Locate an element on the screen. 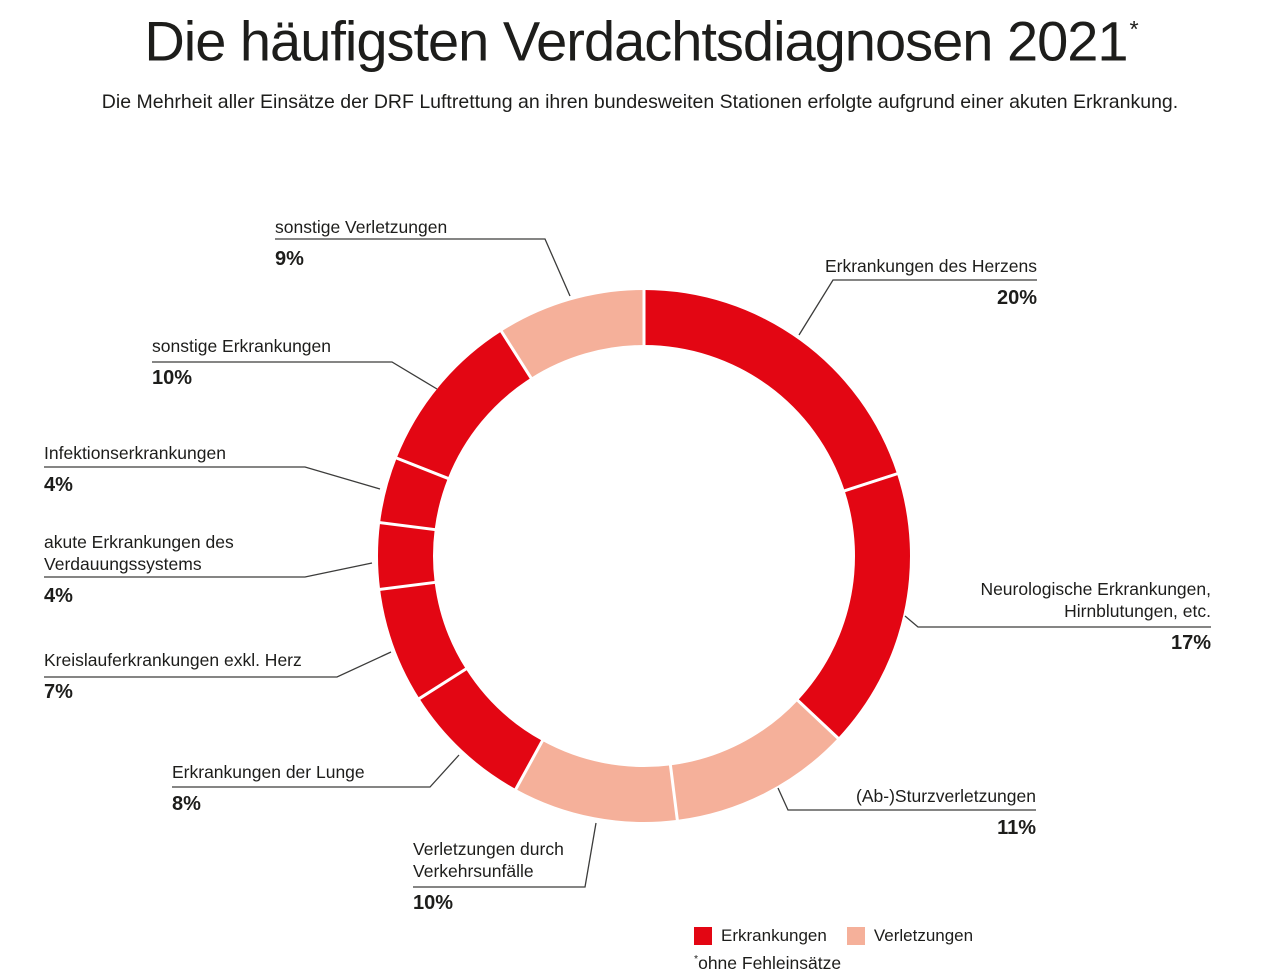 The width and height of the screenshot is (1280, 975). callout-kreislauf: Kreislauferkrankungen exkl. Herz 7% is located at coordinates (173, 676).